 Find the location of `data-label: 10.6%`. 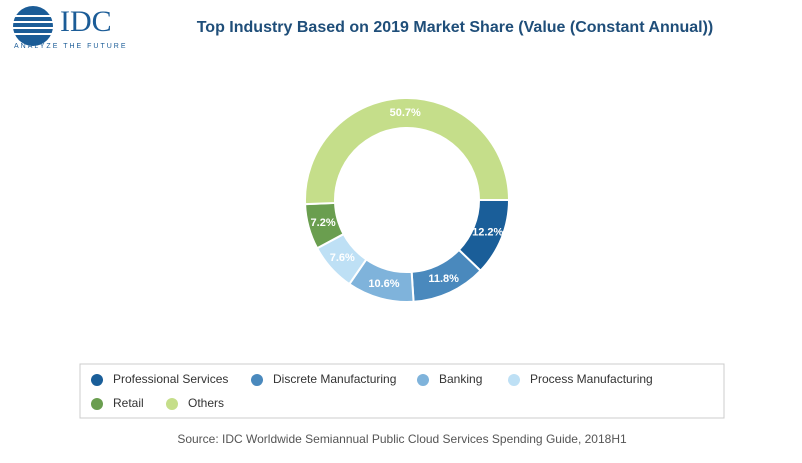

data-label: 10.6% is located at coordinates (383, 284).